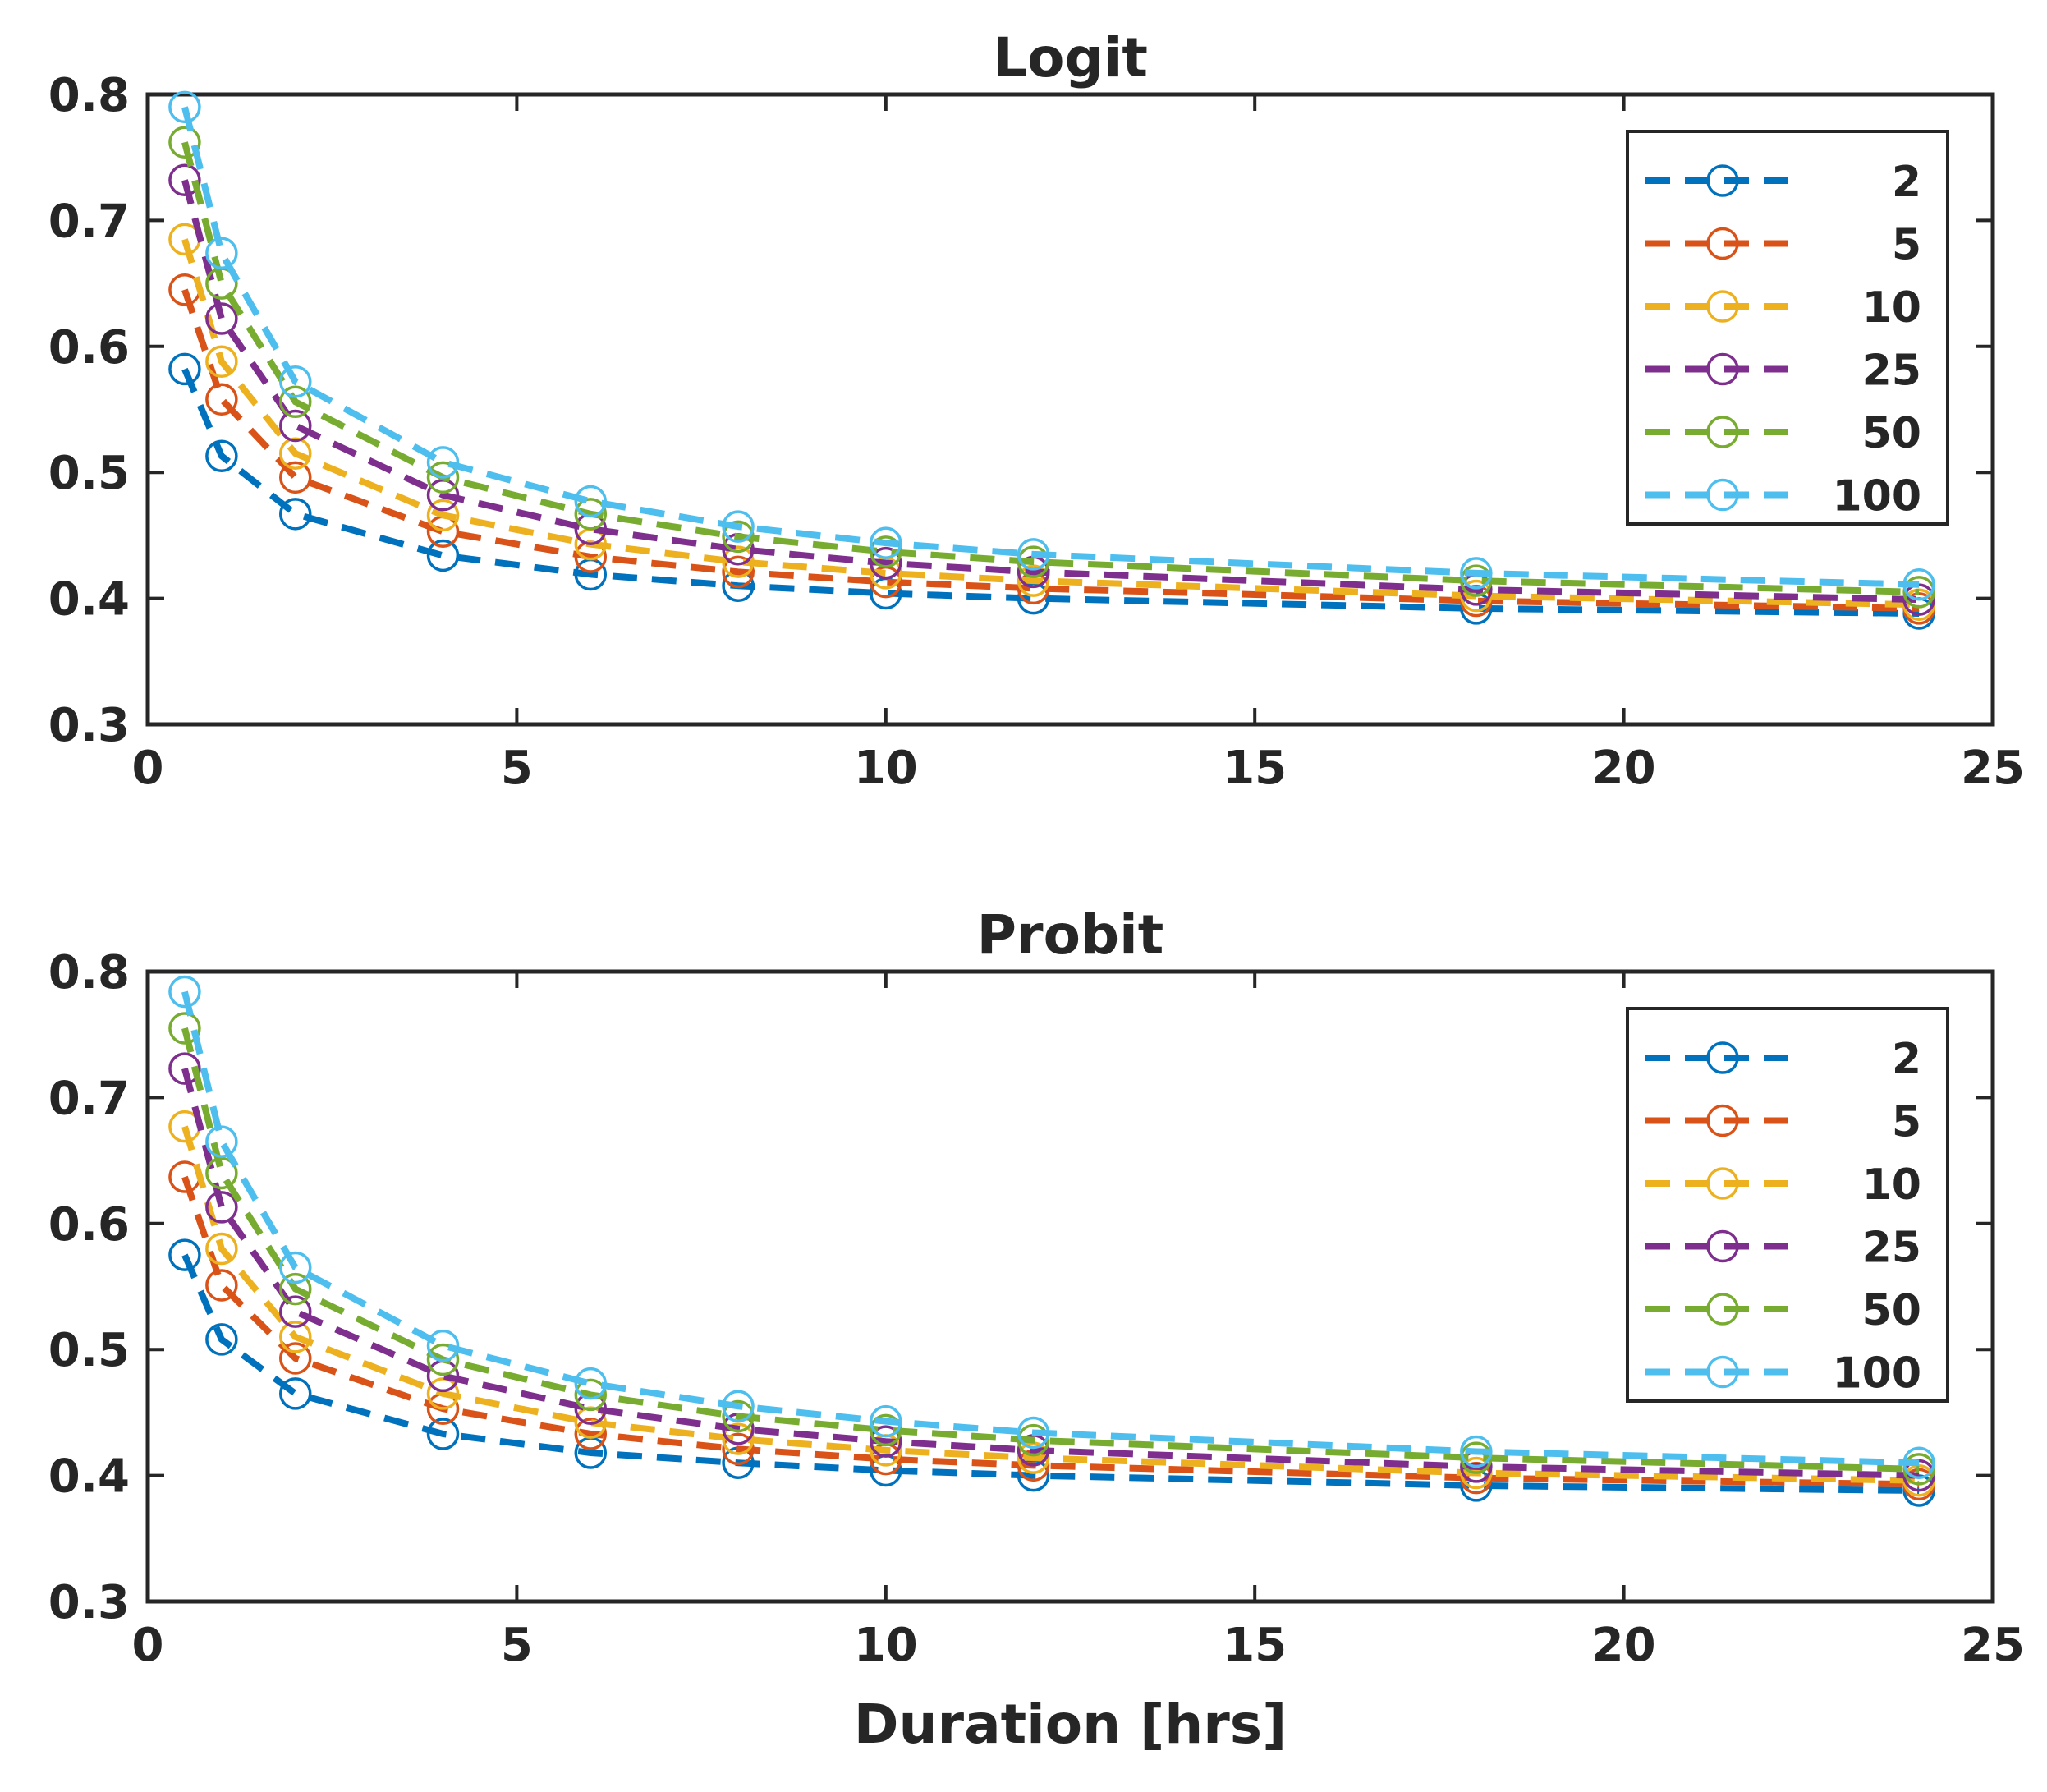  I want to click on legend-entry-50: 50, so click(1783, 434).